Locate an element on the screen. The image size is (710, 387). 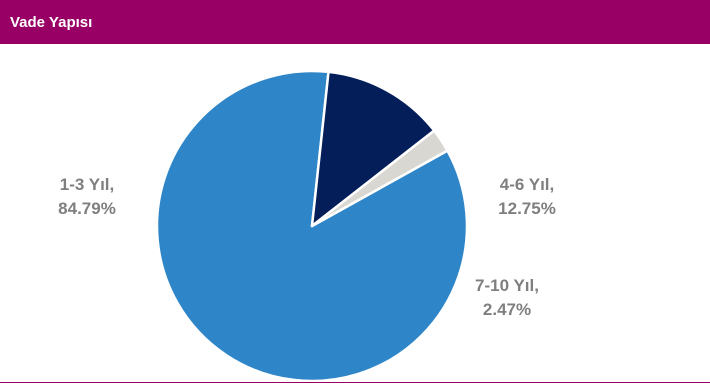
slice-value-label: 84.79% is located at coordinates (87, 208).